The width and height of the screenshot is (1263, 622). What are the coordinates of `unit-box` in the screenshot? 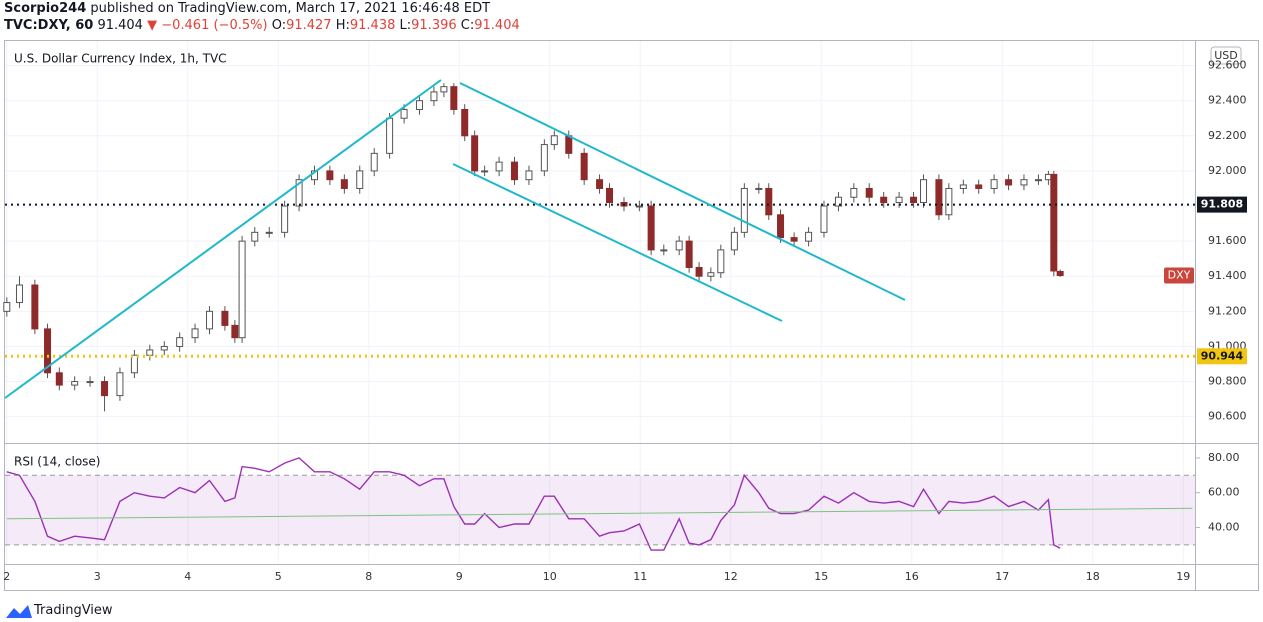 It's located at (1226, 55).